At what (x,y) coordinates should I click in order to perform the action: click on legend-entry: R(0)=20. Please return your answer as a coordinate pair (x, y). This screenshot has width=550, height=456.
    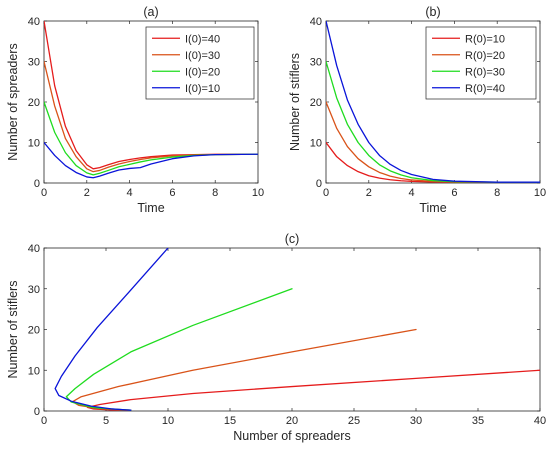
    Looking at the image, I should click on (485, 56).